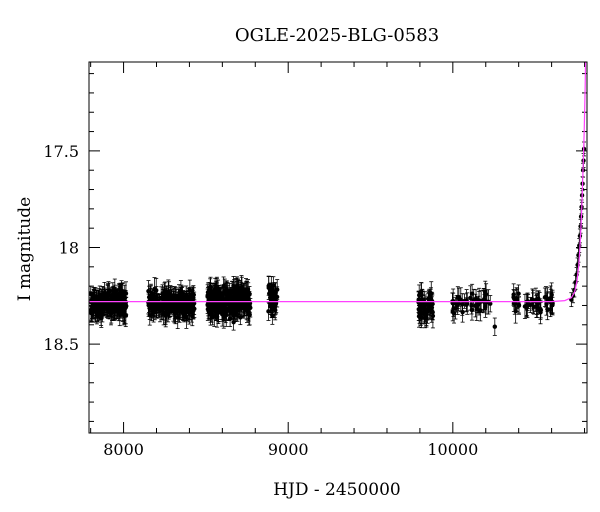  I want to click on x-axis-label: HJD - 2450000, so click(337, 490).